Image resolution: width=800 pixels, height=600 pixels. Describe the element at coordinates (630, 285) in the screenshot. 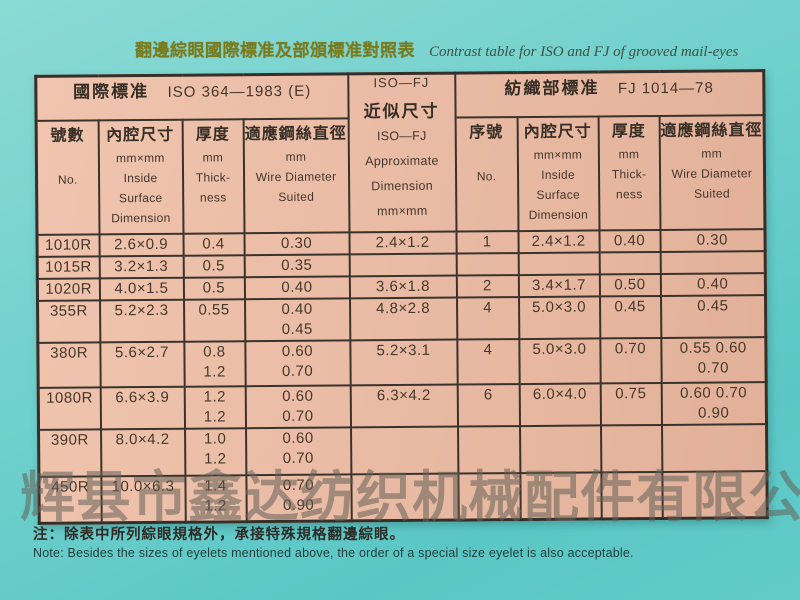

I see `cell-fj-thickness: 0.50` at that location.